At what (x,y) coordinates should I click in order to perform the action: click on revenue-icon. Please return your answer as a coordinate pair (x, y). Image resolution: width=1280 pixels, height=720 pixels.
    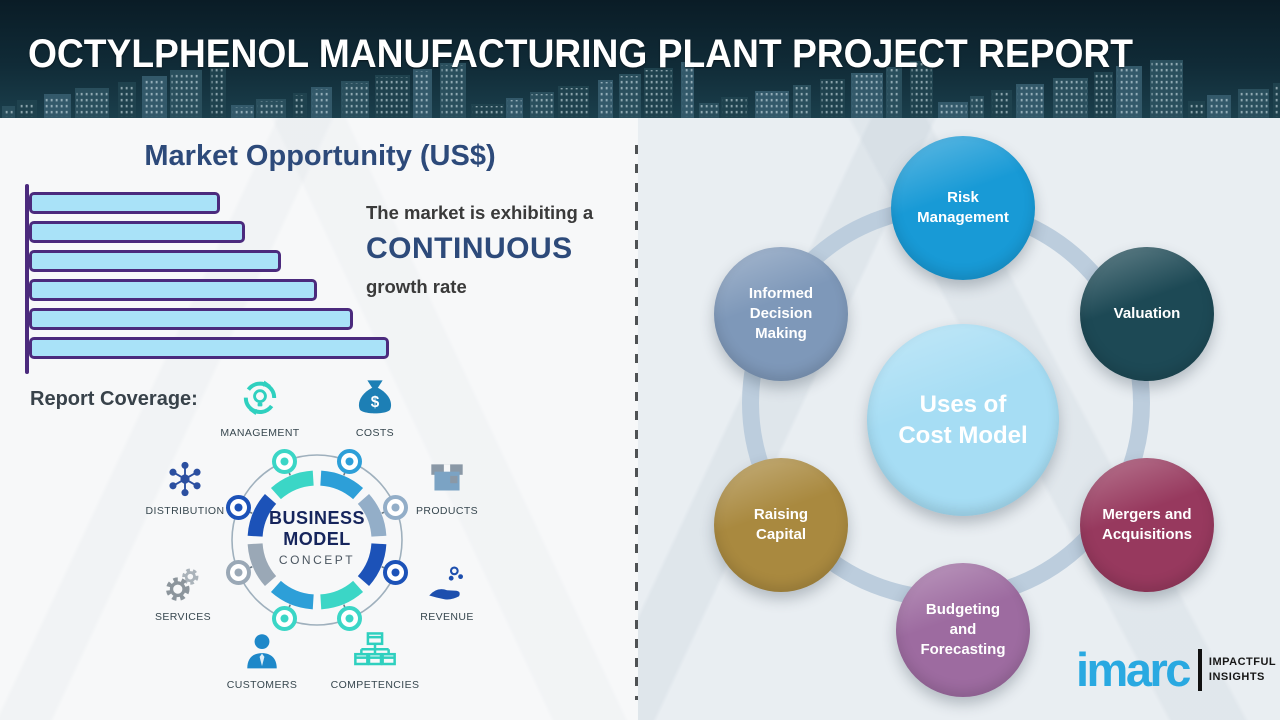
    Looking at the image, I should click on (446, 583).